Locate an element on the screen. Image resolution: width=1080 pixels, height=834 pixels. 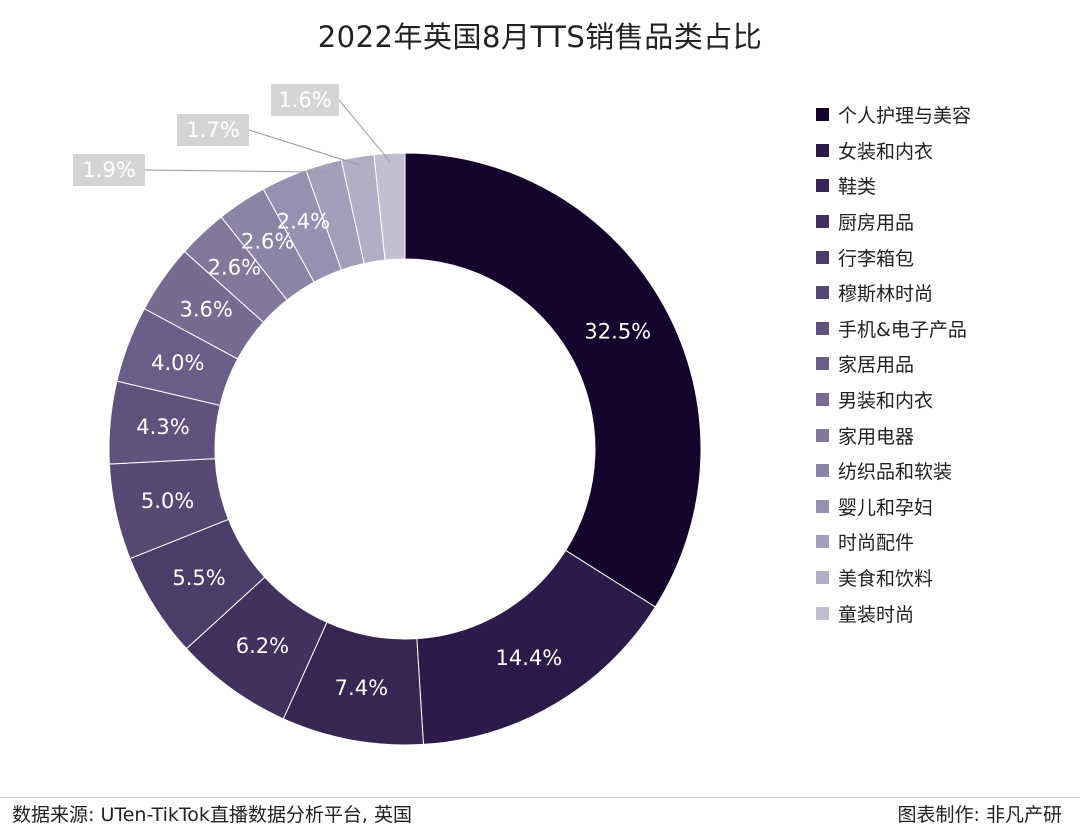
source-note: 数据来源: UTen-TikTok直播数据分析平台, 英国 is located at coordinates (212, 815).